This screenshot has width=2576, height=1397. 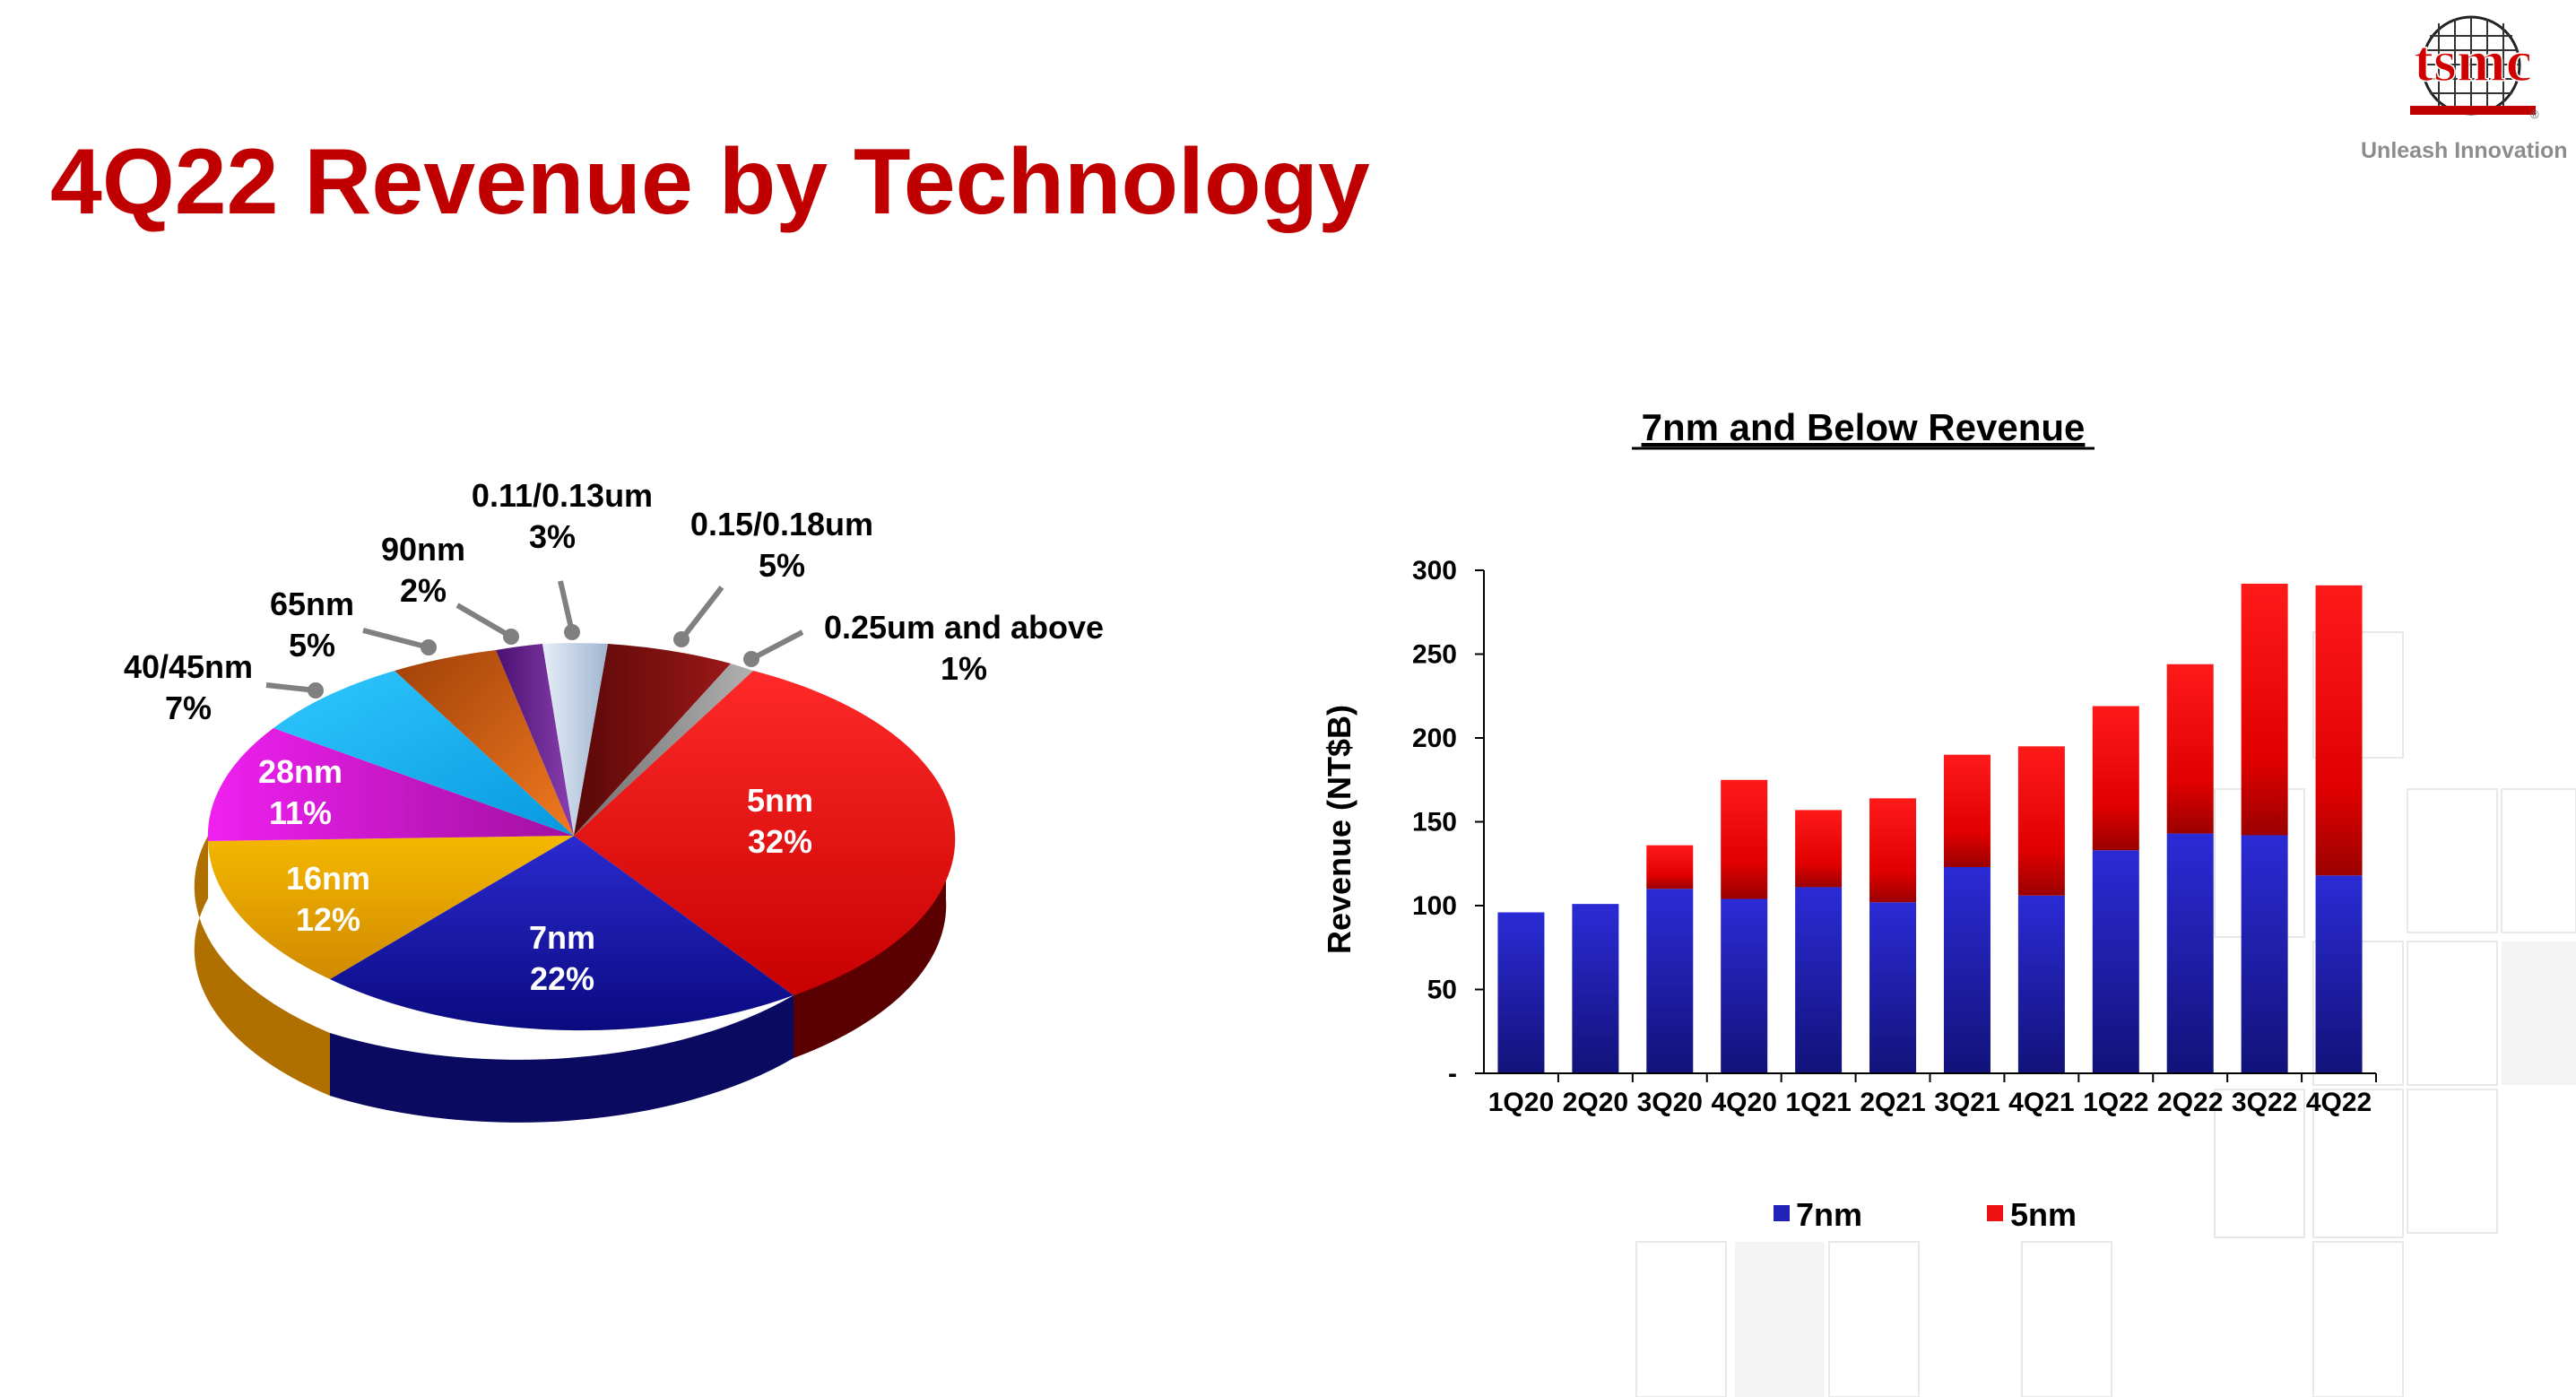 I want to click on tsmc-logo: tsmc ®, so click(x=2474, y=68).